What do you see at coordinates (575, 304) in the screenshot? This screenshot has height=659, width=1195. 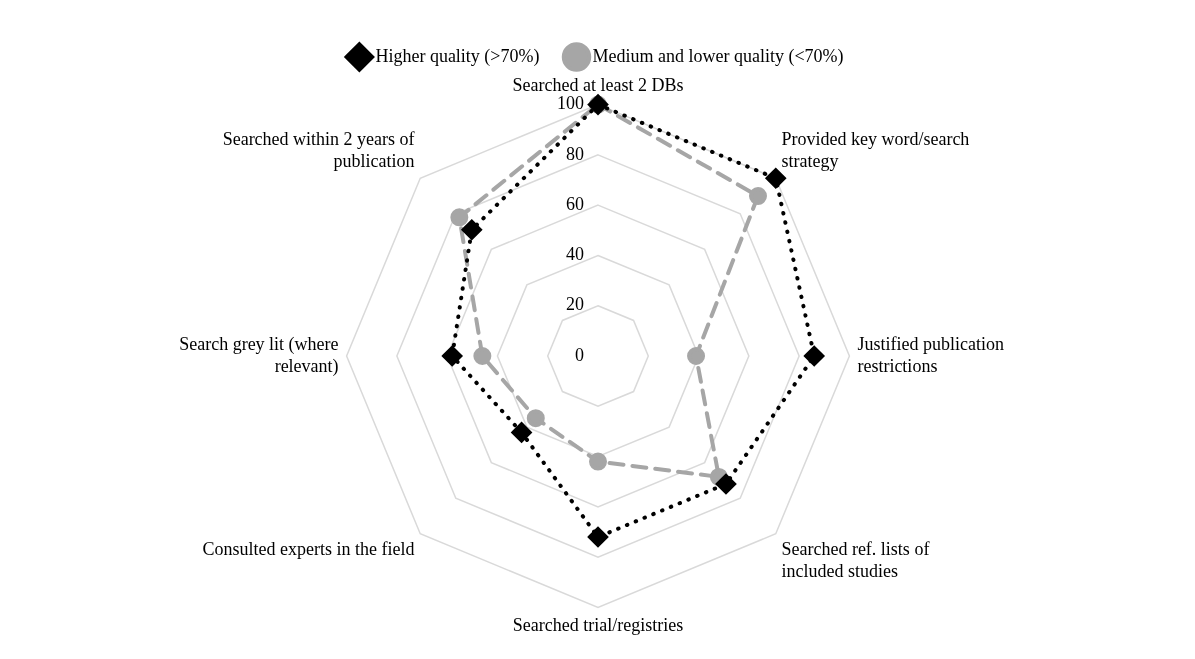 I see `y-tick-label: 20` at bounding box center [575, 304].